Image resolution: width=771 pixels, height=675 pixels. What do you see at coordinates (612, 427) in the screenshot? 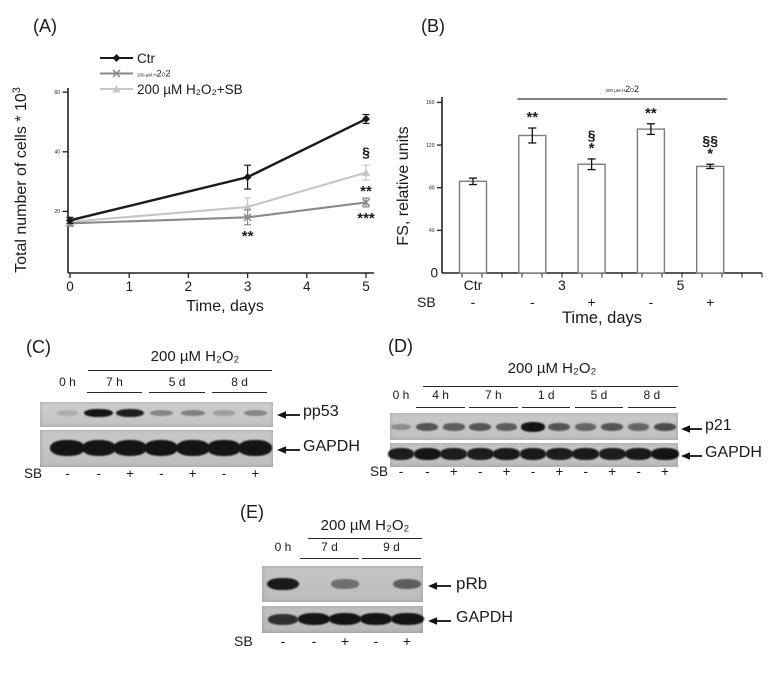
I see `band-p21-lane9` at bounding box center [612, 427].